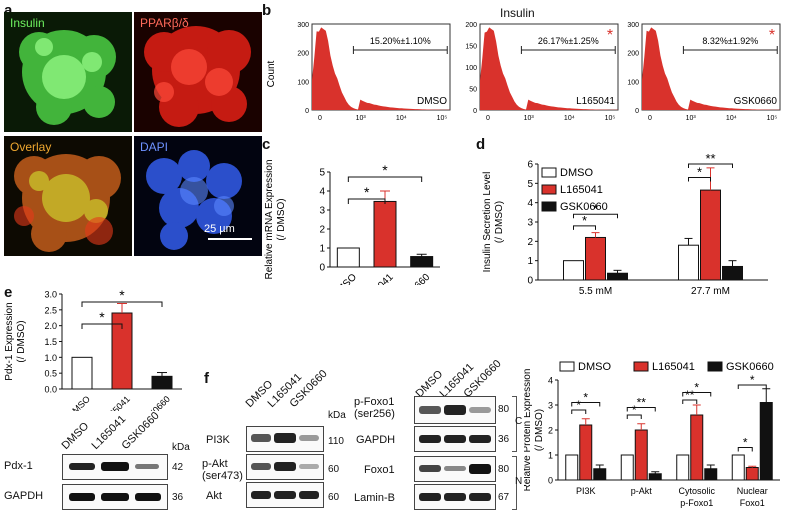 The height and width of the screenshot is (519, 785). Describe the element at coordinates (610, 118) in the screenshot. I see `flow-xtick: 10⁵` at that location.